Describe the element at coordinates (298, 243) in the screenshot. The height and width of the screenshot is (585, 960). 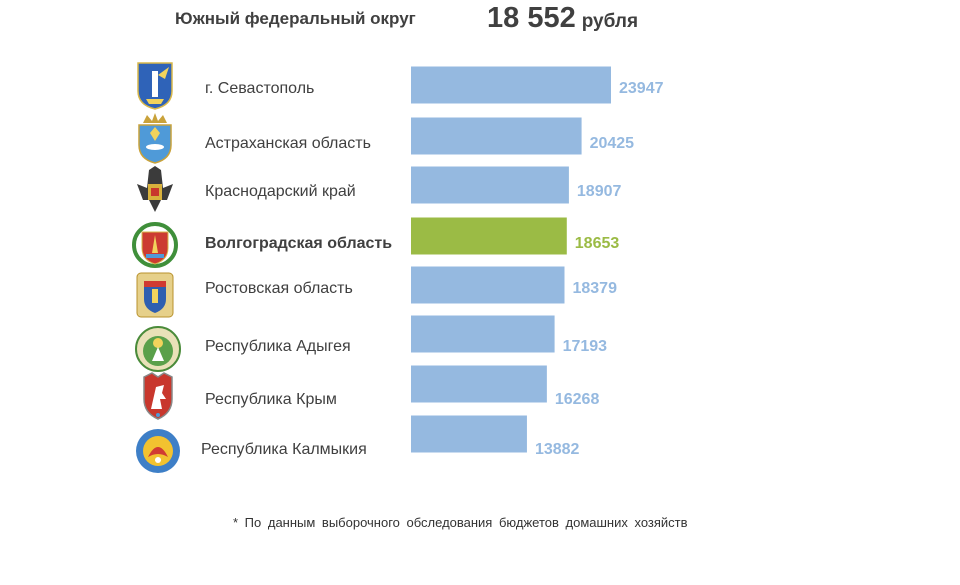
I see `category-label-4: Волгоградская область` at that location.